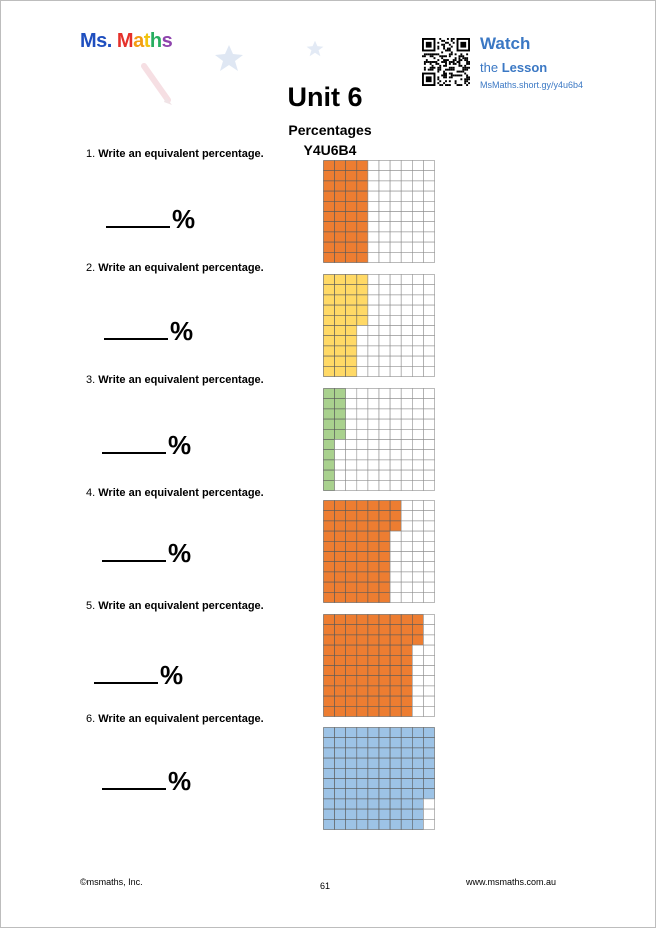 This screenshot has width=656, height=928. What do you see at coordinates (146, 781) in the screenshot?
I see `answer-6: %` at bounding box center [146, 781].